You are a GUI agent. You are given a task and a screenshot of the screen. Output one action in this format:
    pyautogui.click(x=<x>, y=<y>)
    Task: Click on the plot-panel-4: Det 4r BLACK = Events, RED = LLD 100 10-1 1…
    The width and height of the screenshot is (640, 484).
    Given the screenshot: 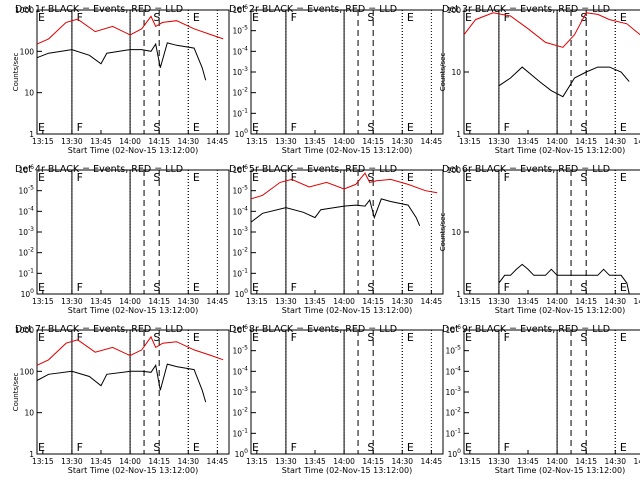 What is the action you would take?
    pyautogui.click(x=122, y=239)
    